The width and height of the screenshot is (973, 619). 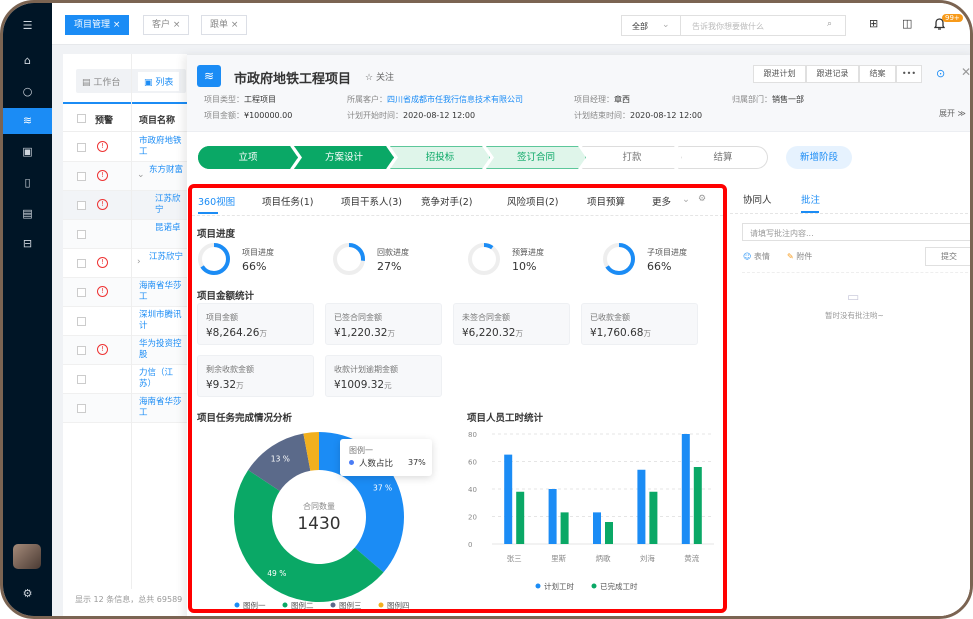 What do you see at coordinates (81, 118) in the screenshot?
I see `select-all-checkbox` at bounding box center [81, 118].